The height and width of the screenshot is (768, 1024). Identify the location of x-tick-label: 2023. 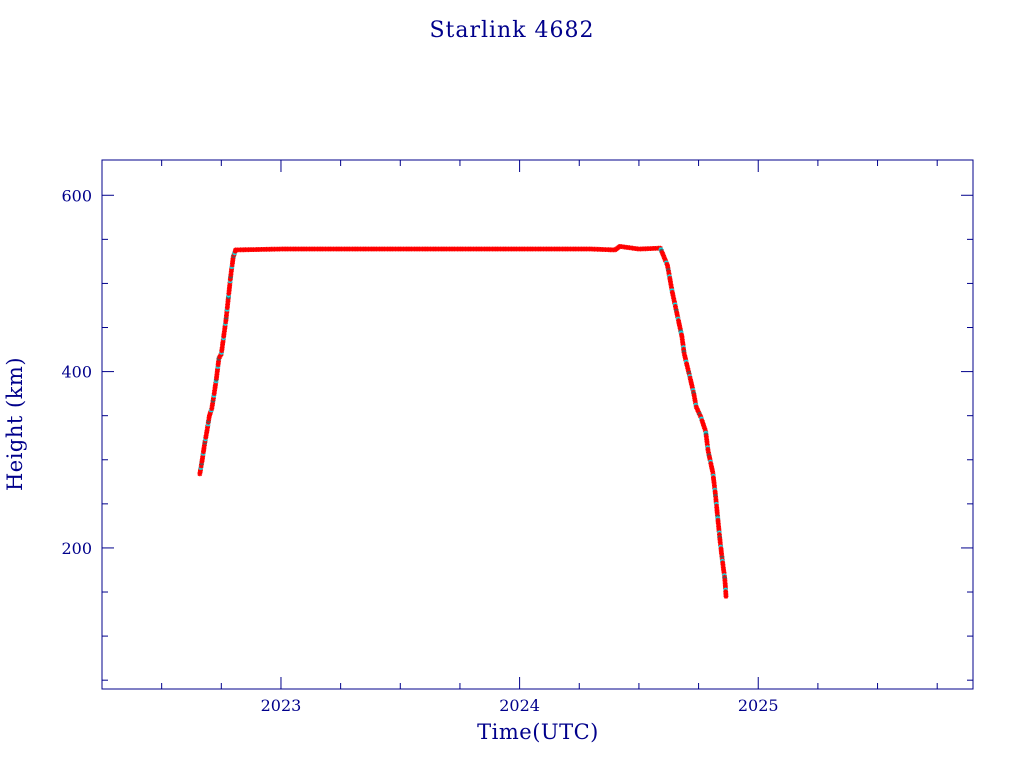
(281, 705).